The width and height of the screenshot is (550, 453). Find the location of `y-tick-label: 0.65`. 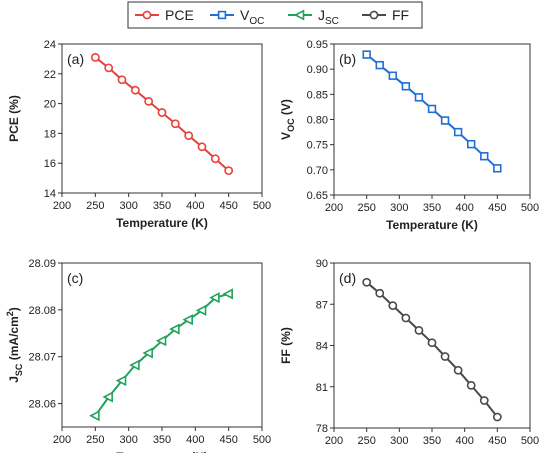

y-tick-label: 0.65 is located at coordinates (317, 196).